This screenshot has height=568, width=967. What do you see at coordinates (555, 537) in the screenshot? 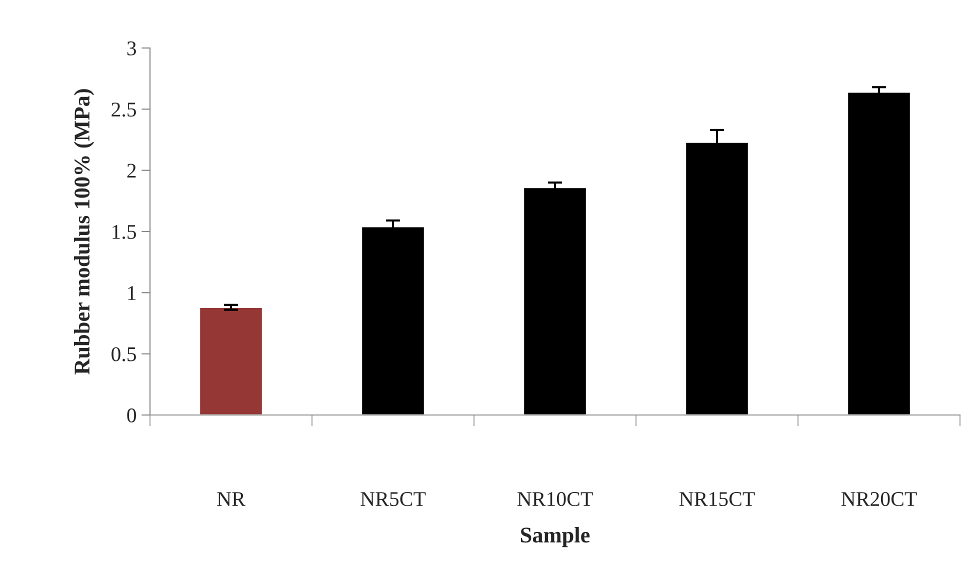
I see `x-axis-title: Sample` at bounding box center [555, 537].